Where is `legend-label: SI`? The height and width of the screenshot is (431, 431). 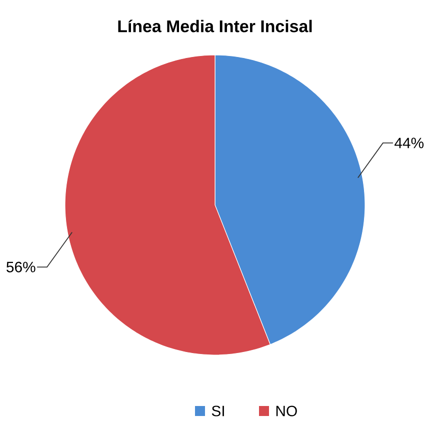 legend-label: SI is located at coordinates (218, 411).